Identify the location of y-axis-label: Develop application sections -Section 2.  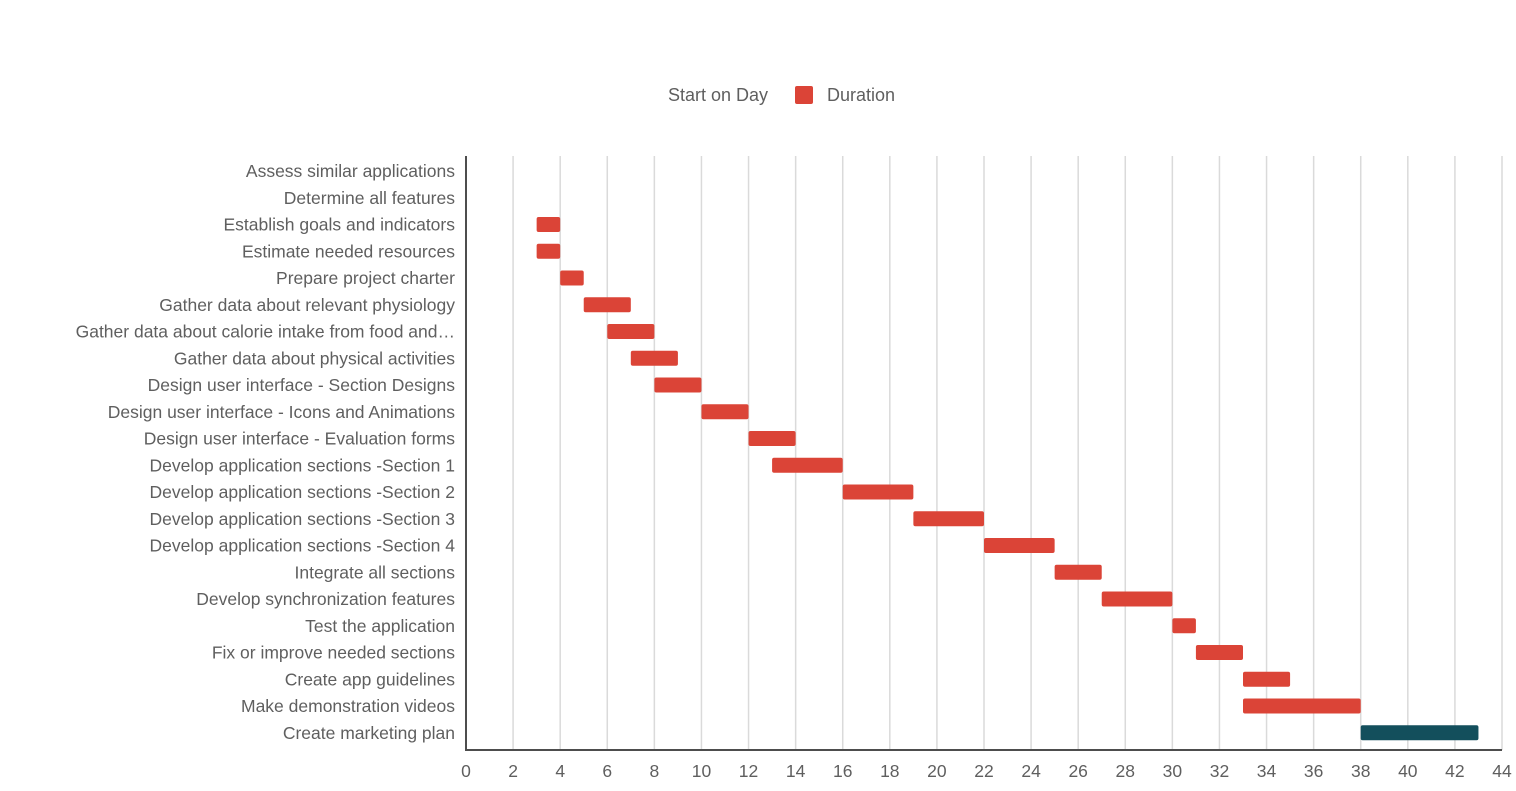
(302, 492).